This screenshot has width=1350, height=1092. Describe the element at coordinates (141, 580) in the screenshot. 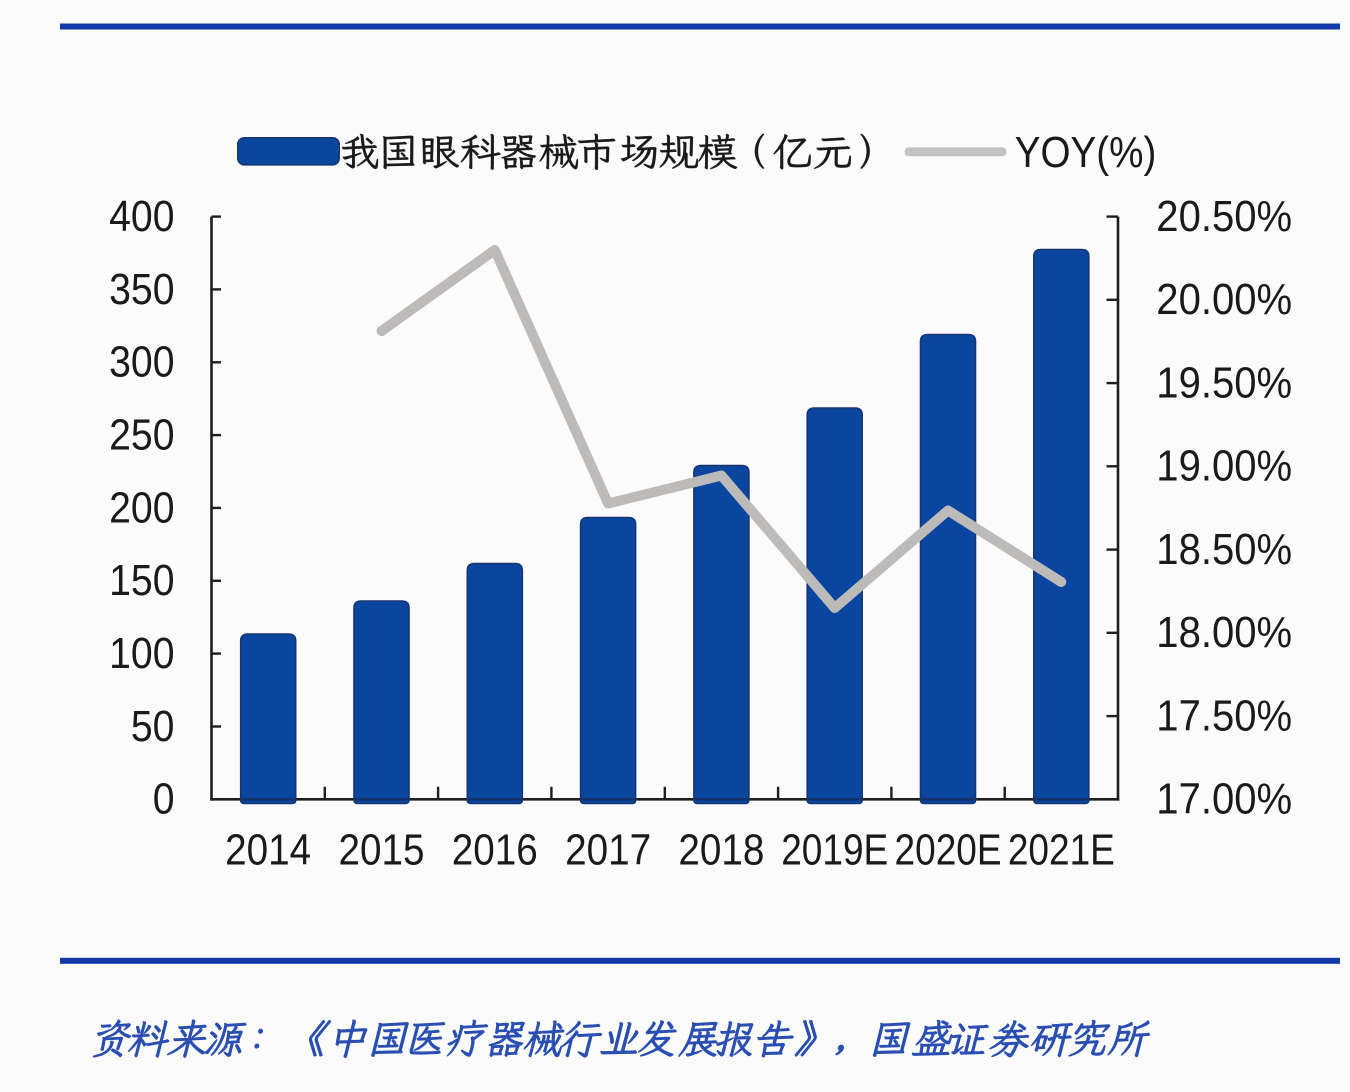

I see `svg-text: 150` at that location.